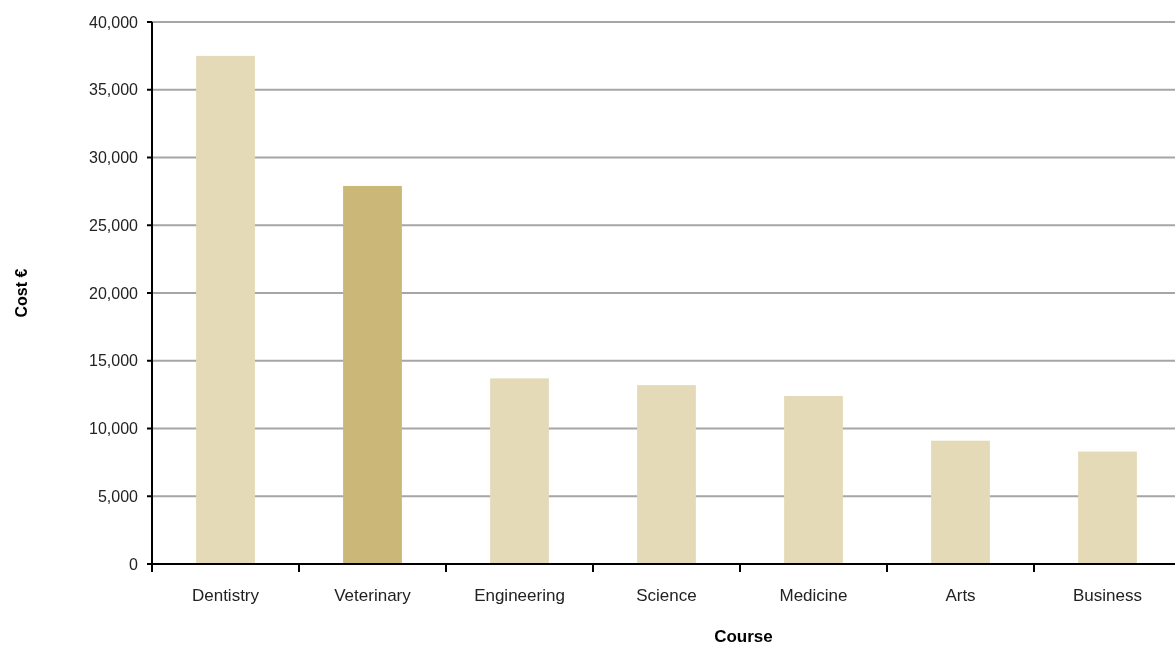 This screenshot has height=649, width=1175. Describe the element at coordinates (519, 595) in the screenshot. I see `x-tick-label: Engineering` at that location.